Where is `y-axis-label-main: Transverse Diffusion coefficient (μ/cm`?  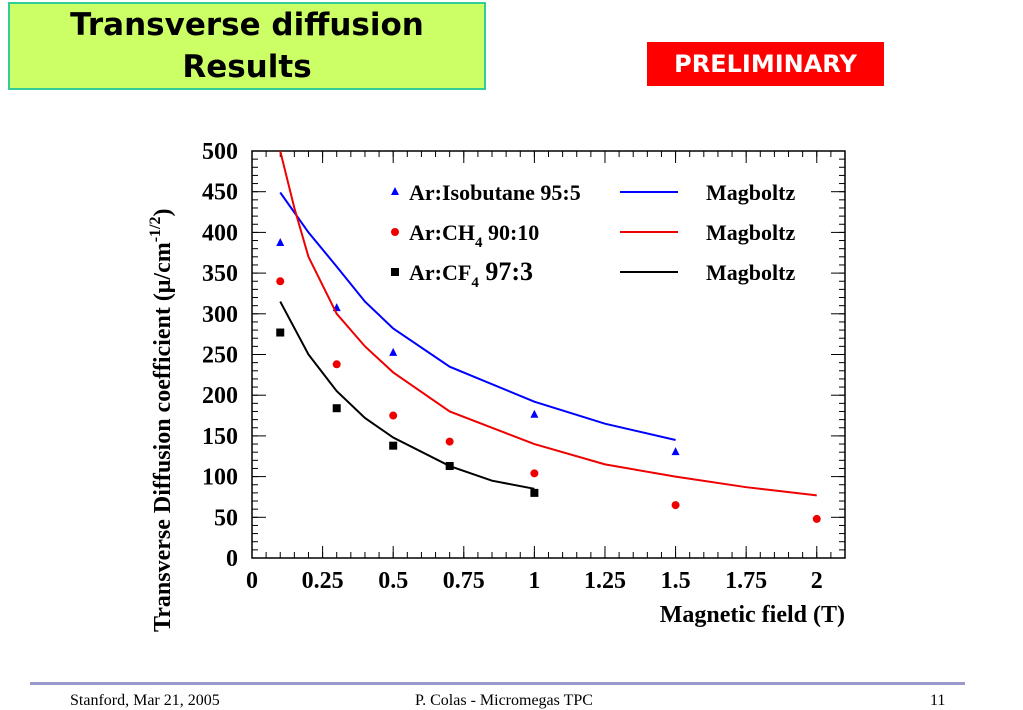
y-axis-label-main: Transverse Diffusion coefficient (μ/cm is located at coordinates (163, 437).